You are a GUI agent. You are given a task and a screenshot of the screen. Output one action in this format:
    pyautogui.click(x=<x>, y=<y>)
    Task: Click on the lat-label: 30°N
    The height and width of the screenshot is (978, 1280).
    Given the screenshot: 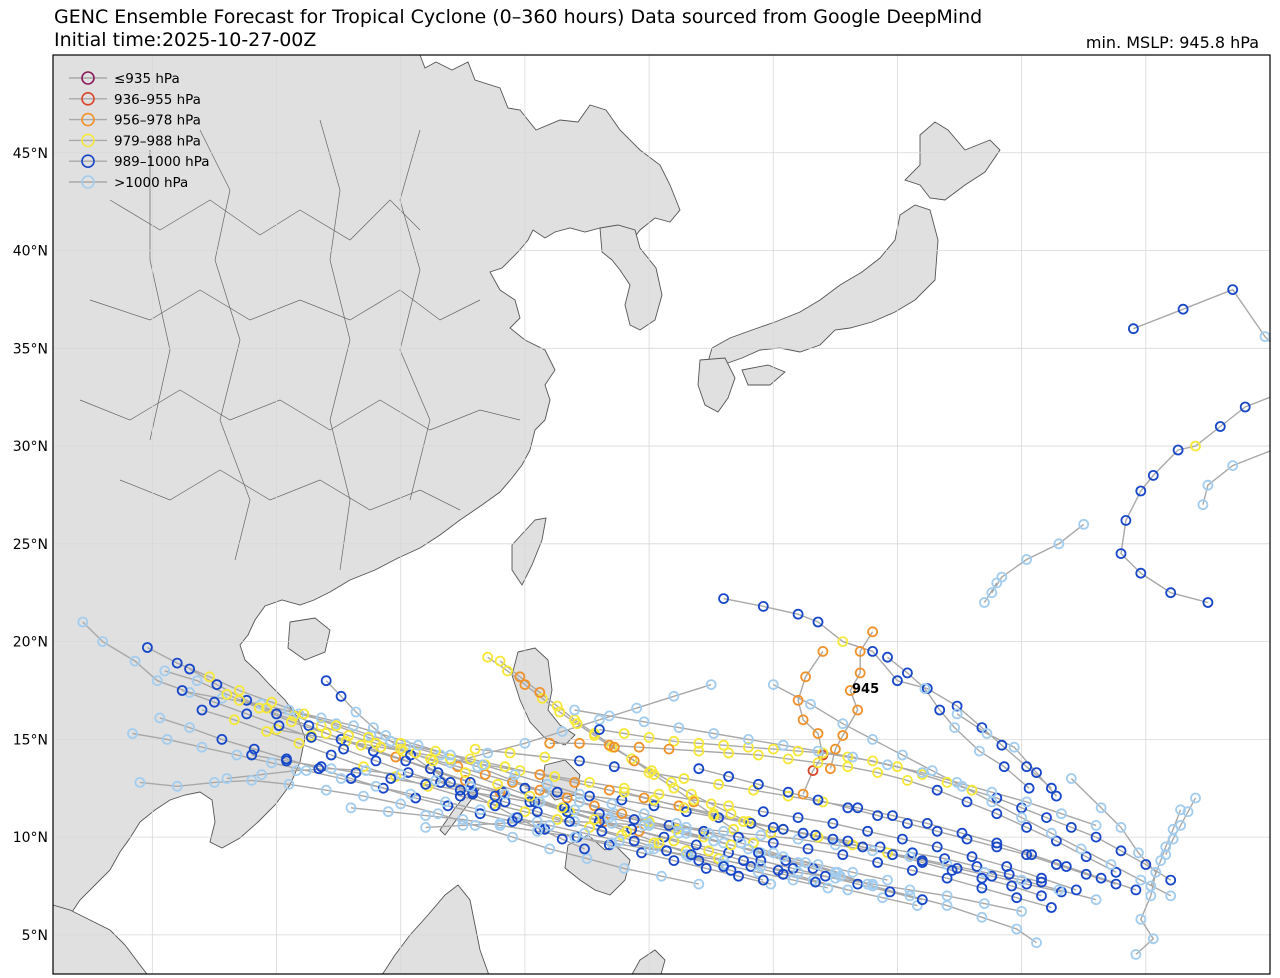 What is the action you would take?
    pyautogui.click(x=30, y=447)
    